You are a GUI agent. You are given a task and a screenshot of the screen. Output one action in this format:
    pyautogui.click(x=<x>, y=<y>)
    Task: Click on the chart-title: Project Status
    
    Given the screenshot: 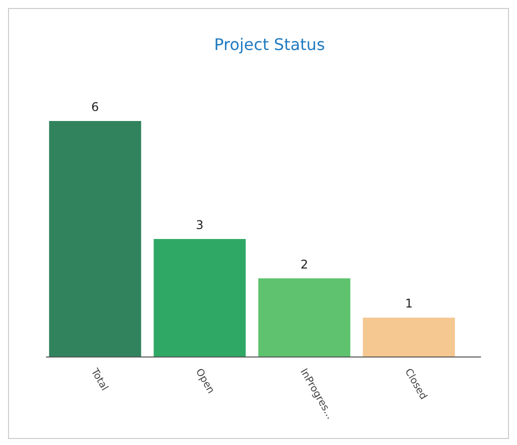 What is the action you would take?
    pyautogui.click(x=269, y=44)
    